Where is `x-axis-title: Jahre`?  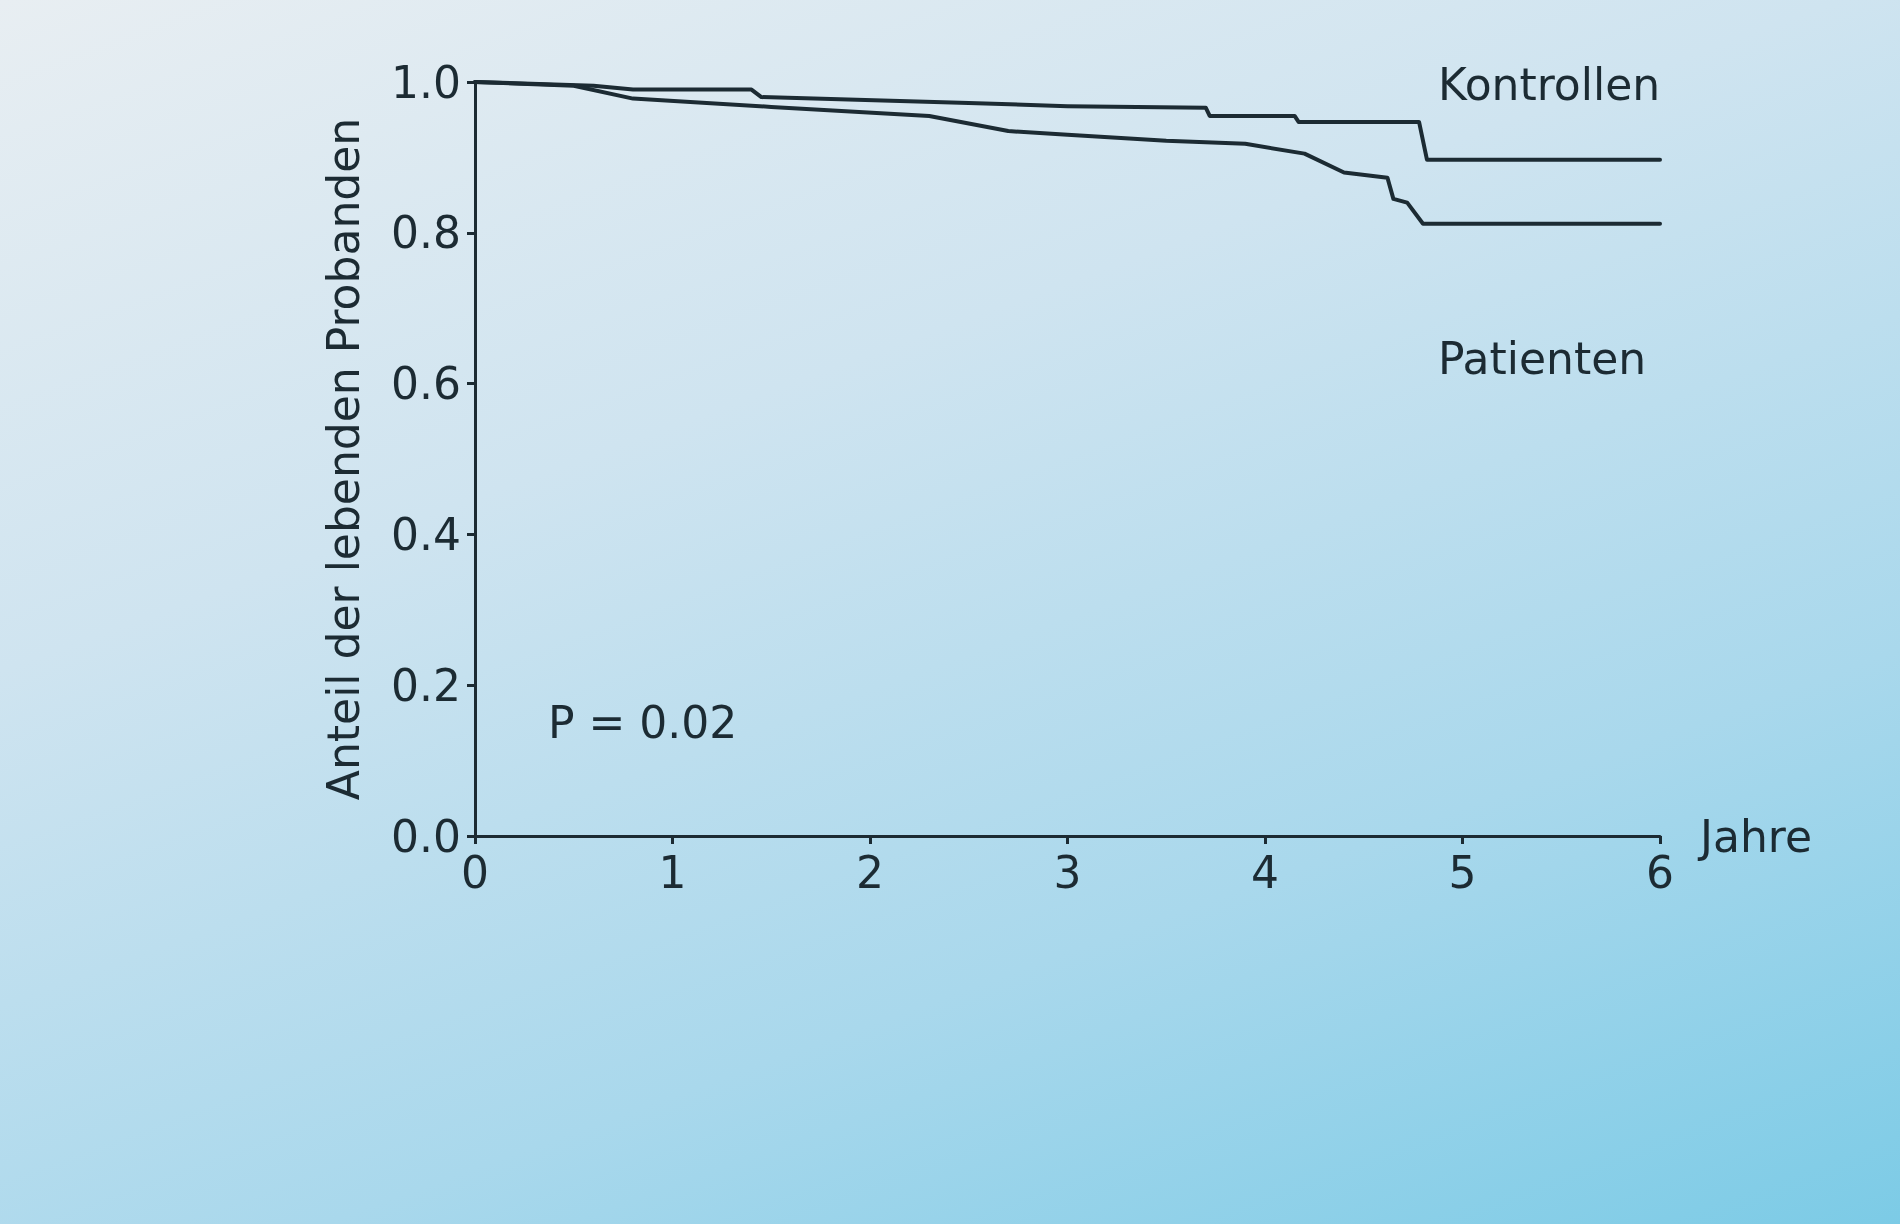
x-axis-title: Jahre is located at coordinates (1755, 836).